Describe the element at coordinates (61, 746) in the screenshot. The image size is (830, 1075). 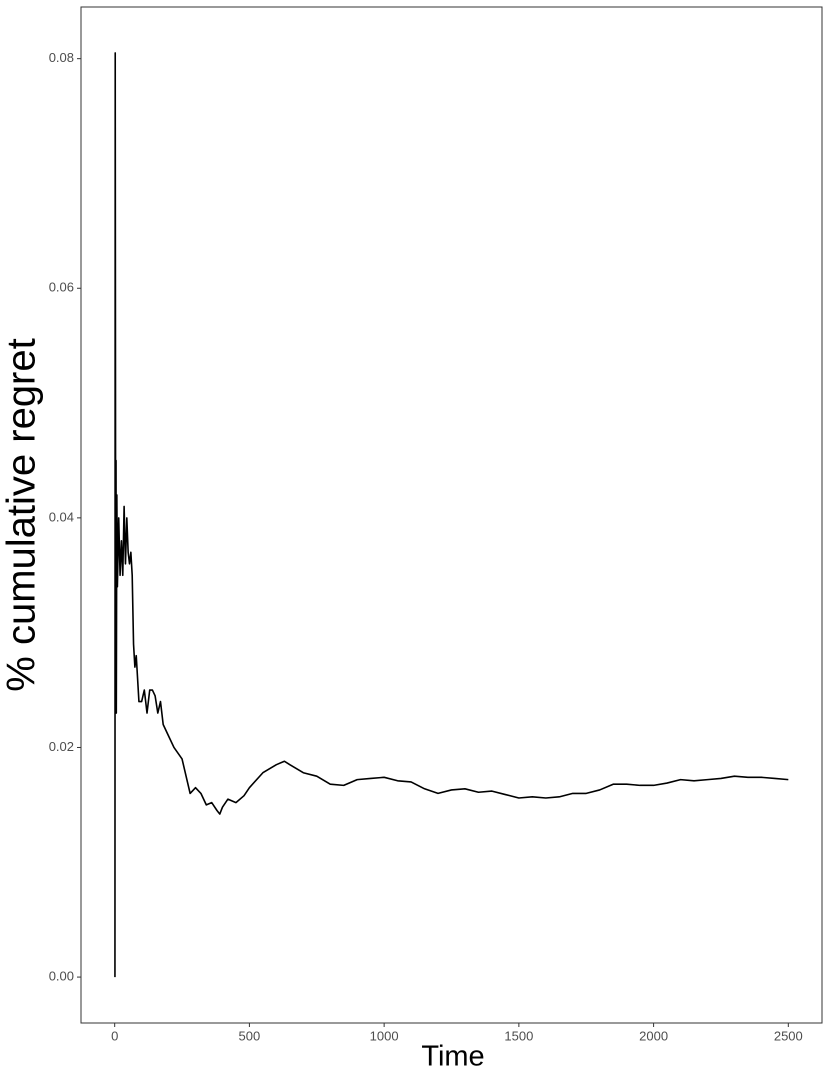
I see `y-tick-label: 0.02` at that location.